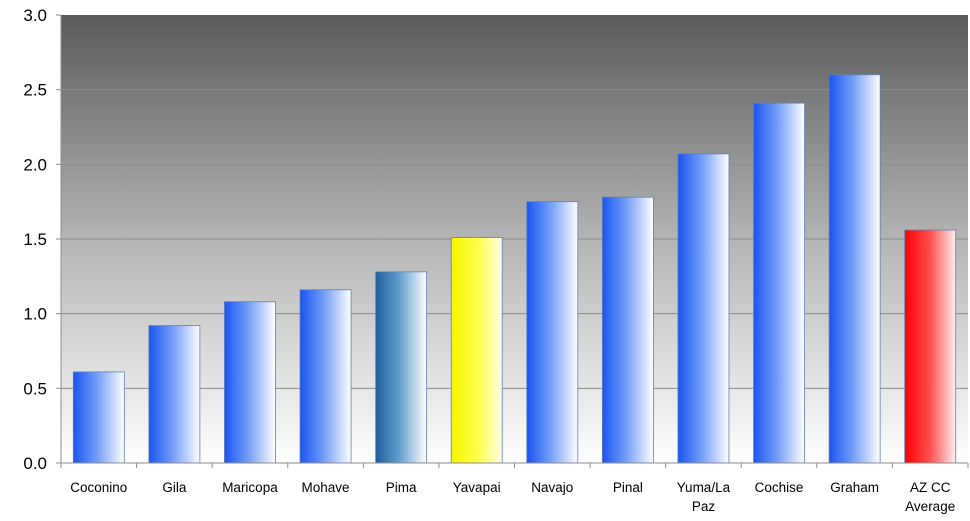 The image size is (970, 521). I want to click on x-label-6: Yavapai, so click(477, 487).